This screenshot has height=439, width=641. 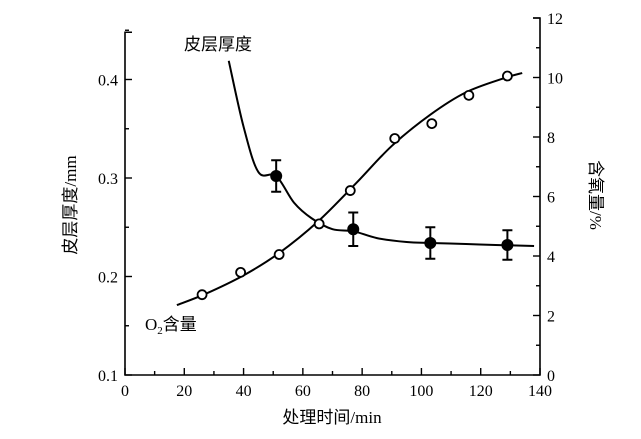 What do you see at coordinates (481, 391) in the screenshot?
I see `x-tick-label: 120` at bounding box center [481, 391].